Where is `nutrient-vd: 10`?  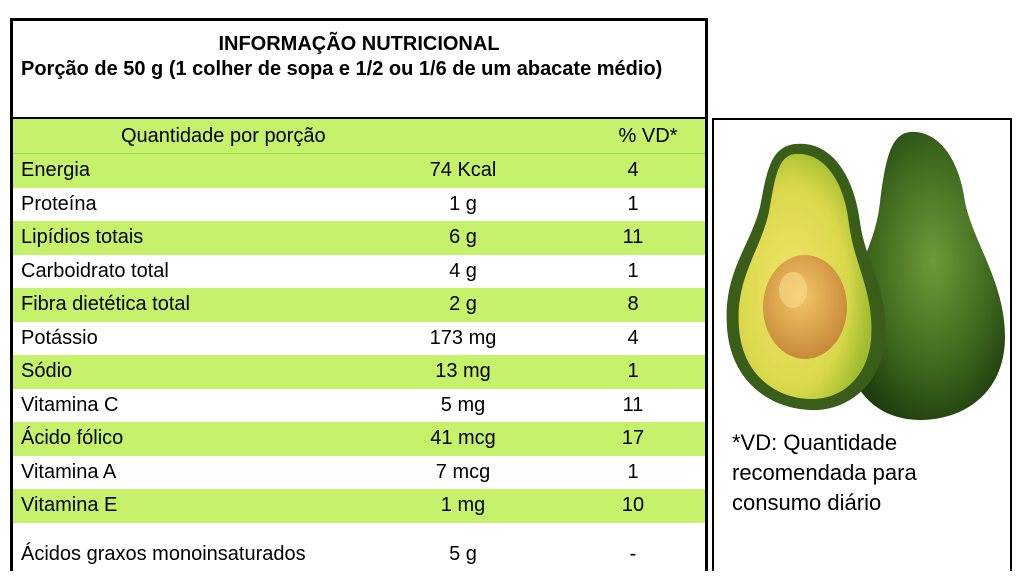
nutrient-vd: 10 is located at coordinates (633, 505).